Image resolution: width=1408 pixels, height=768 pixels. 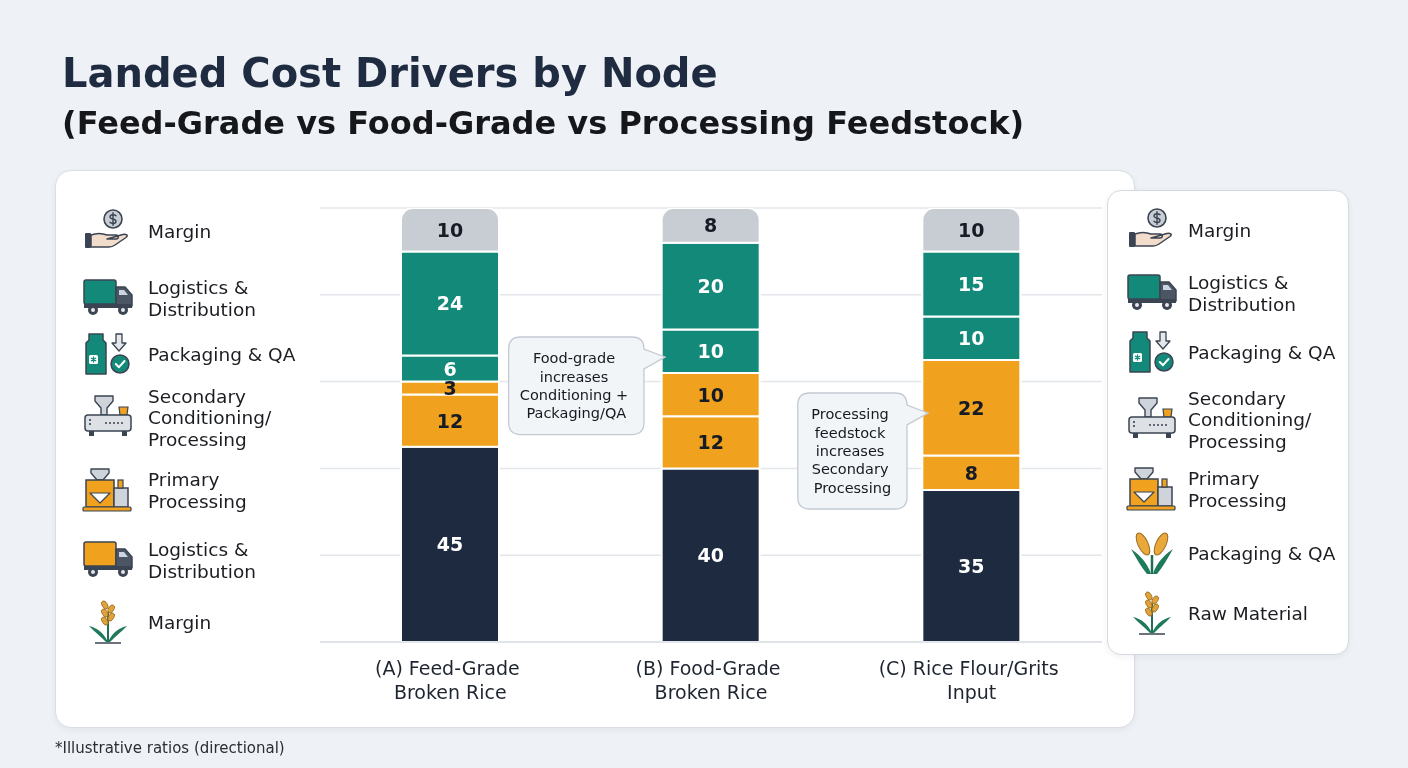 I want to click on text: *Illustrative ratios (directional), so click(x=170, y=748).